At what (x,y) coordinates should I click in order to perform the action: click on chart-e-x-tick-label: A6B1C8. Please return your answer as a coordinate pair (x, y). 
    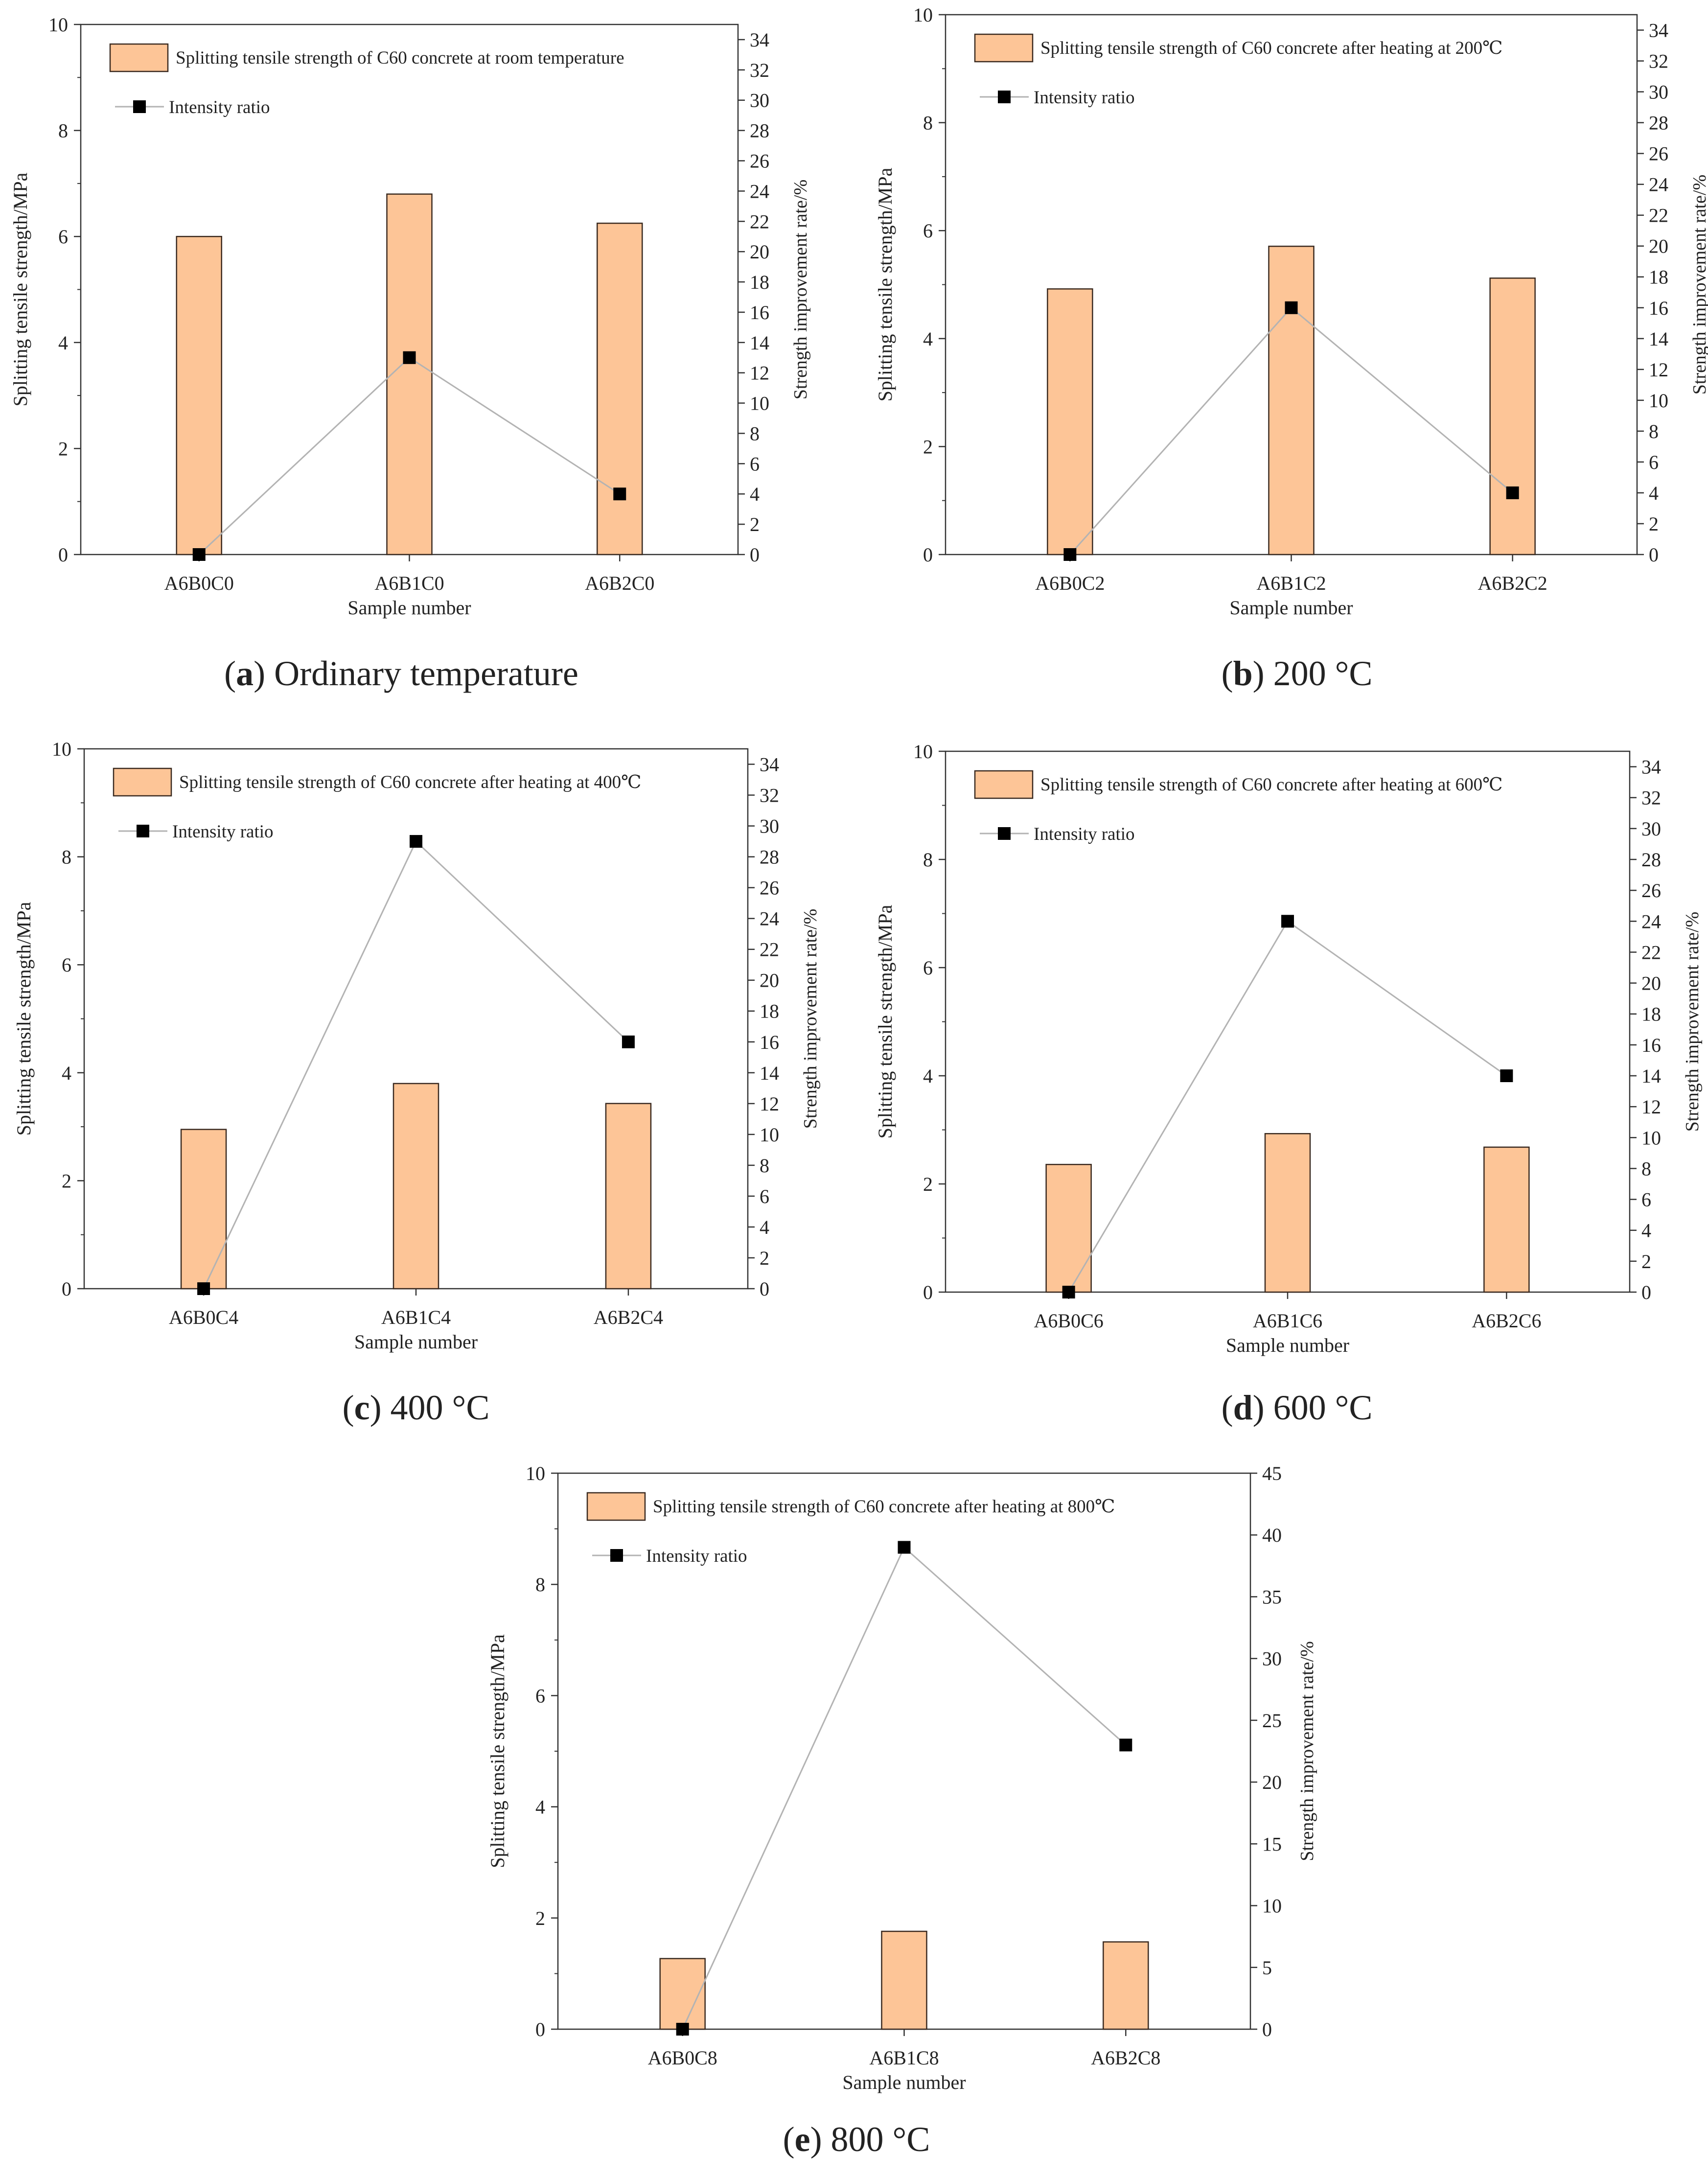
    Looking at the image, I should click on (904, 2058).